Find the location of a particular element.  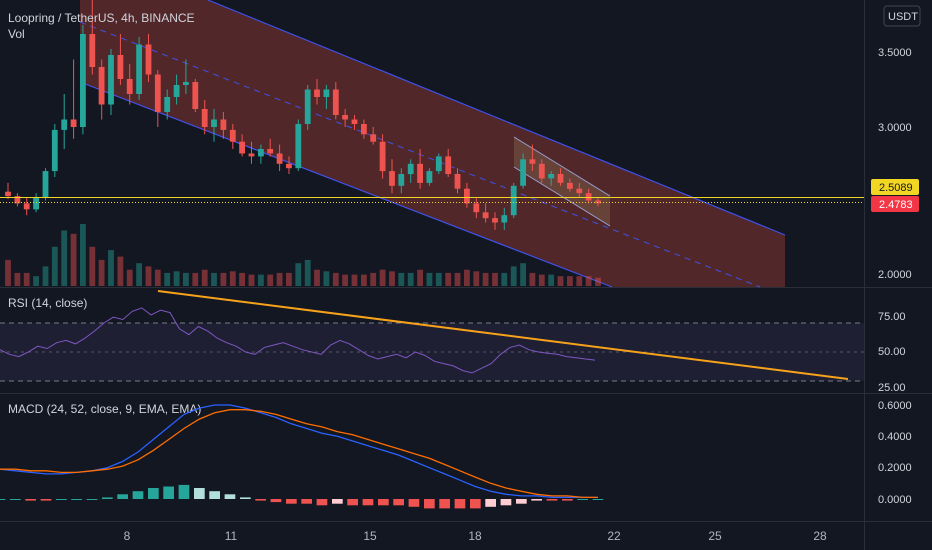

price-tick-2.0: 2.0000 is located at coordinates (895, 275).